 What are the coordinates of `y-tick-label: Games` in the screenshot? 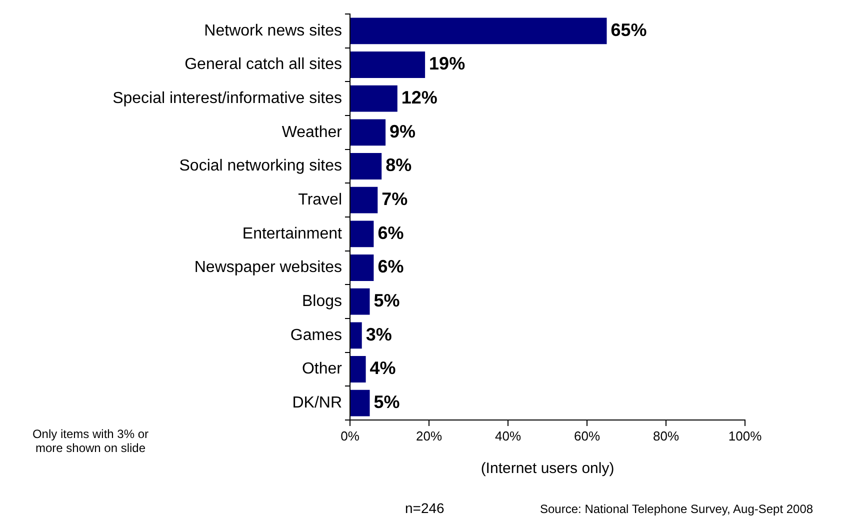 It's located at (316, 335).